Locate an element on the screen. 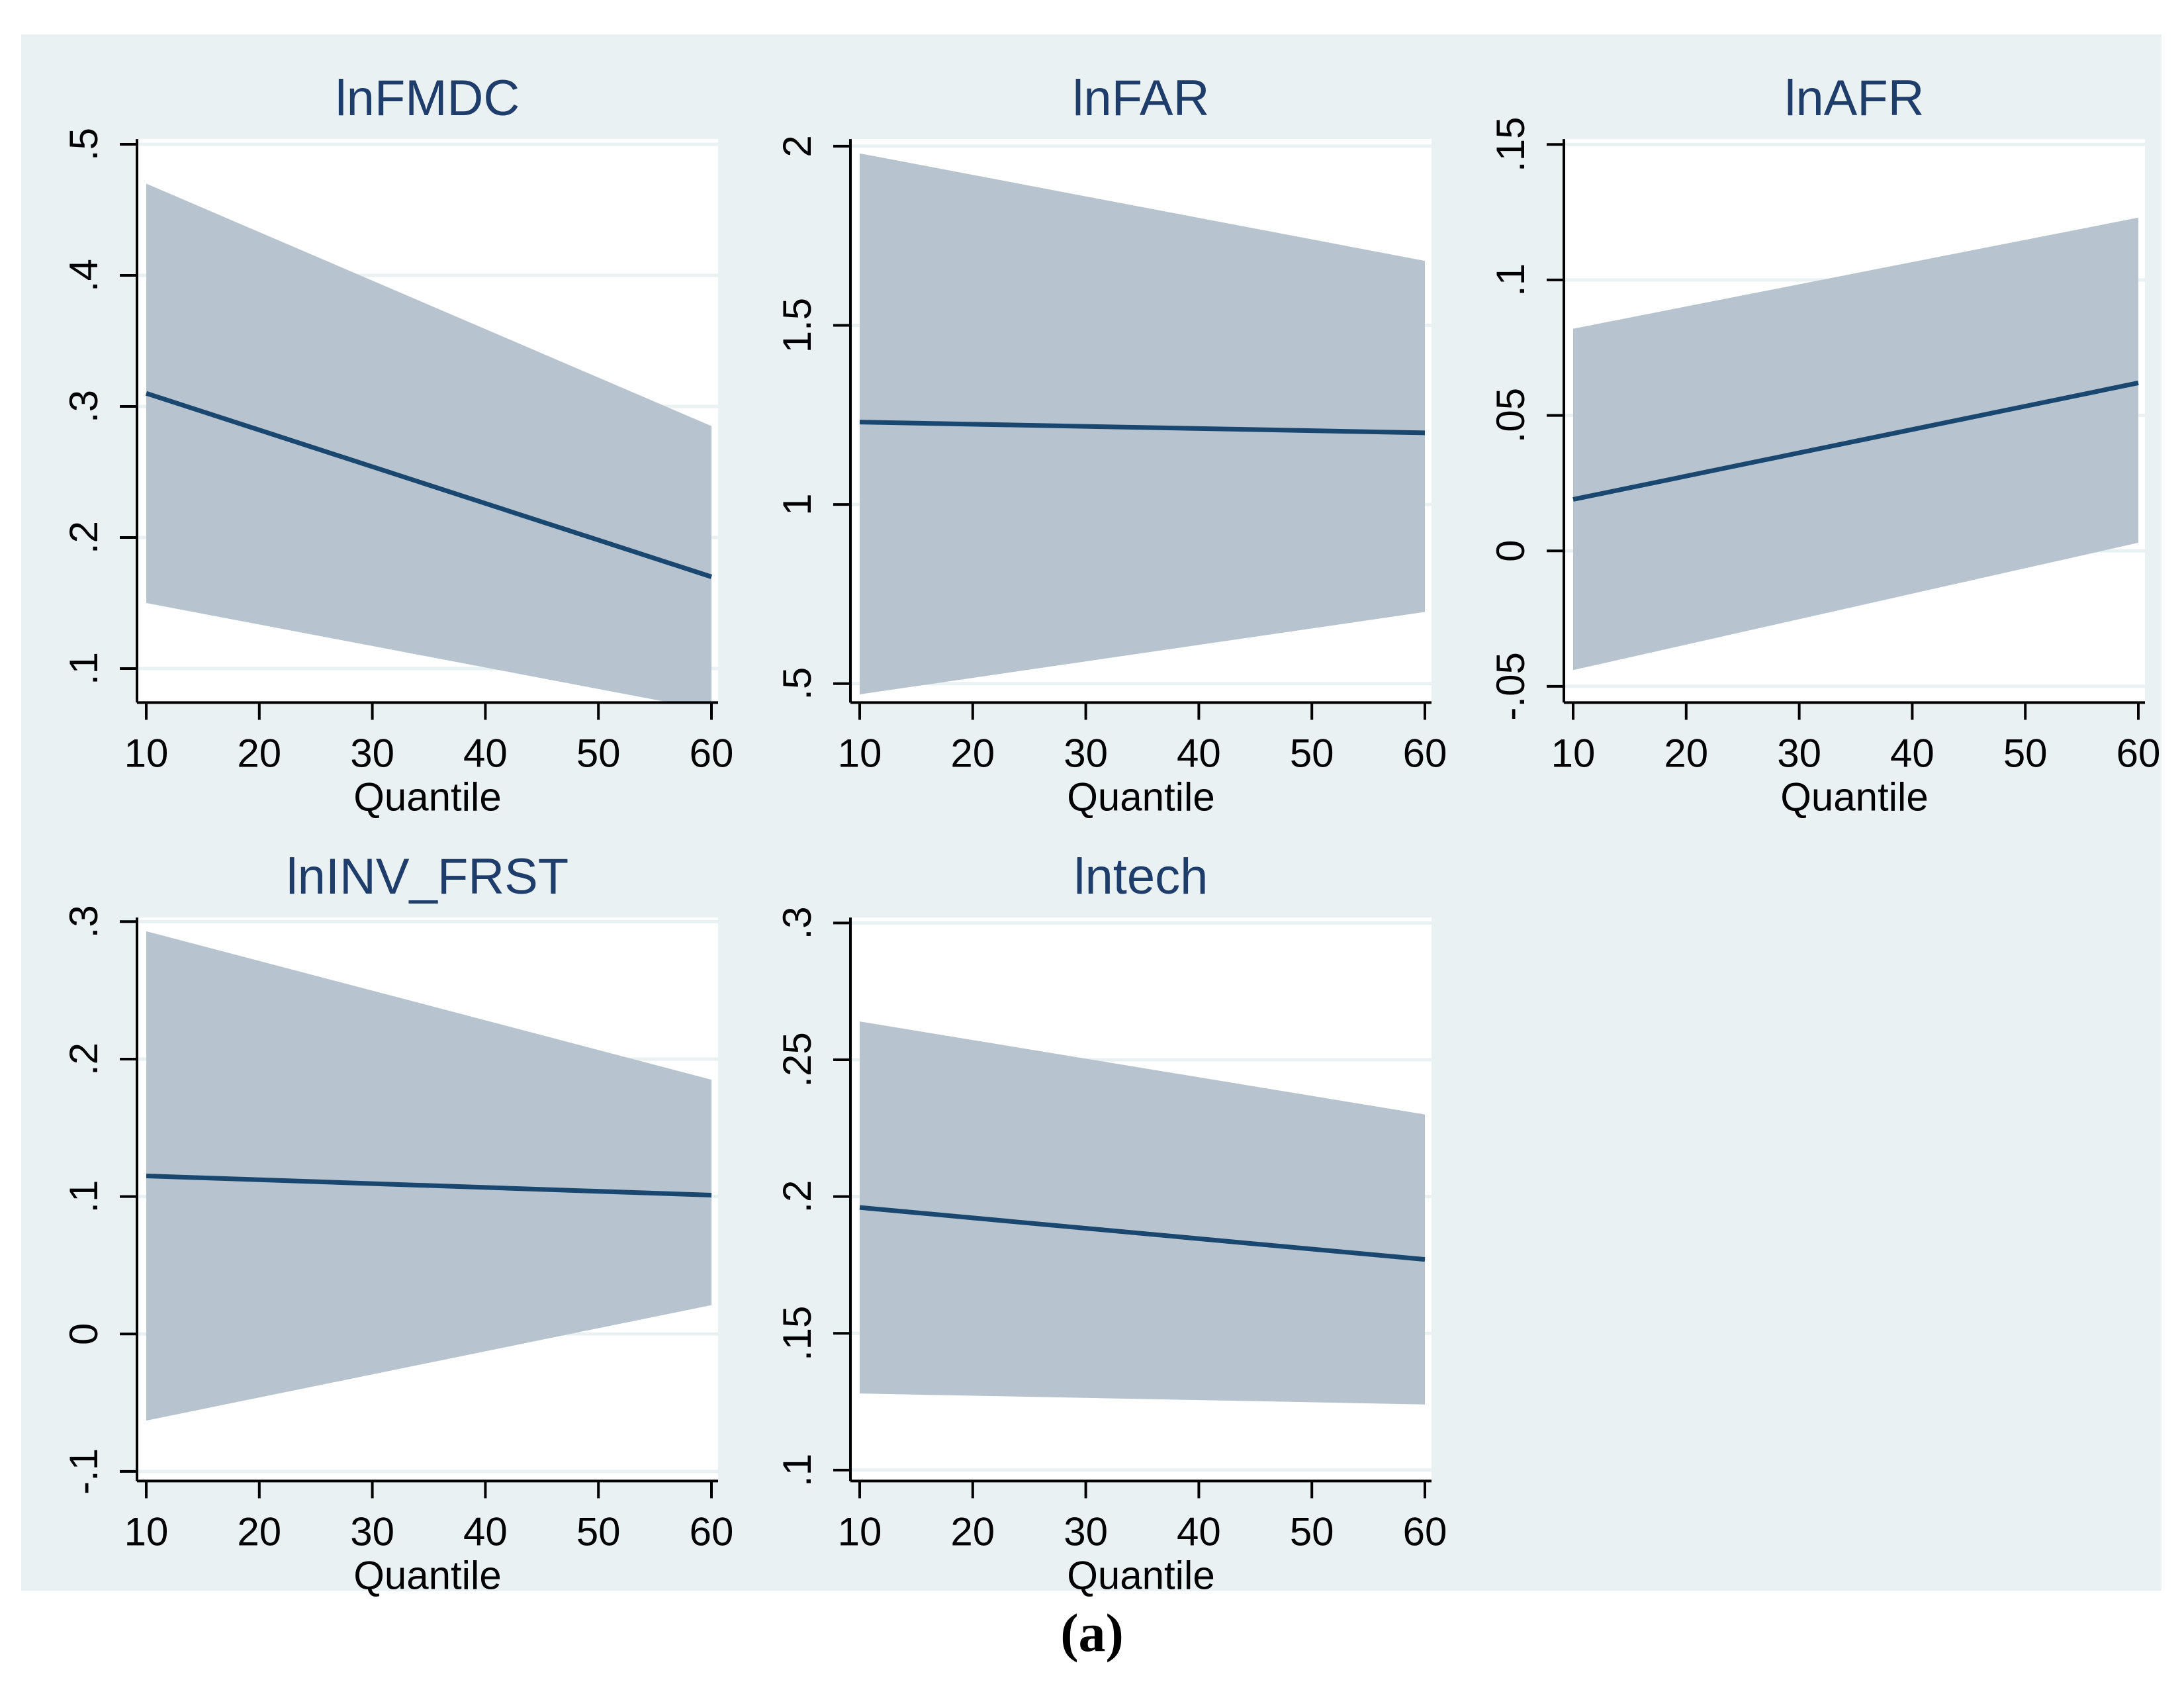  figure-caption: (a) is located at coordinates (1092, 1633).